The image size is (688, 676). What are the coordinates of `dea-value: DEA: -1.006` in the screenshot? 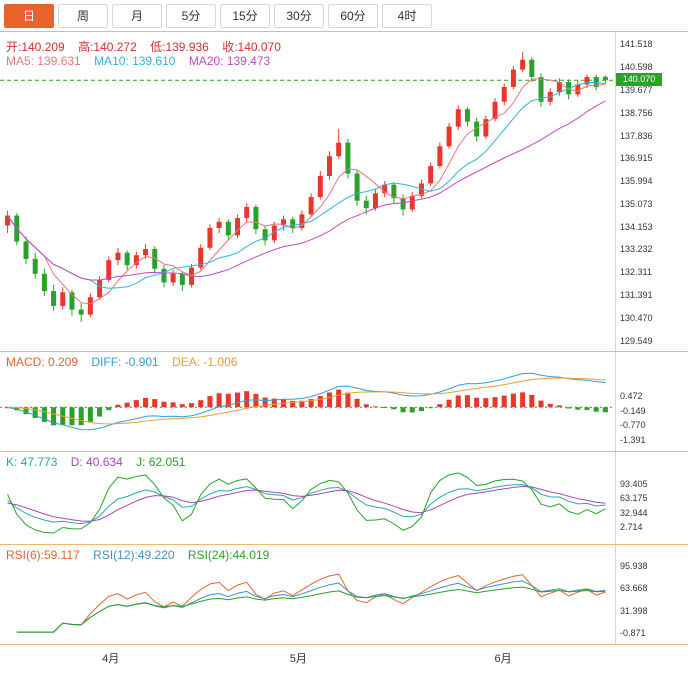 It's located at (205, 362).